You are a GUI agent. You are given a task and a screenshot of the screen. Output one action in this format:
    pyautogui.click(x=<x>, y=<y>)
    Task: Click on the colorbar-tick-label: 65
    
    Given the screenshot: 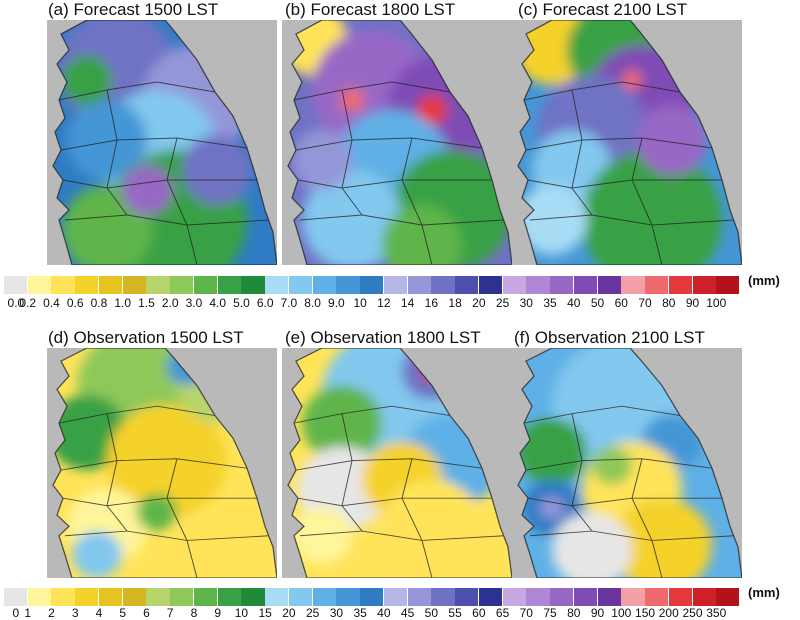 What is the action you would take?
    pyautogui.click(x=502, y=613)
    